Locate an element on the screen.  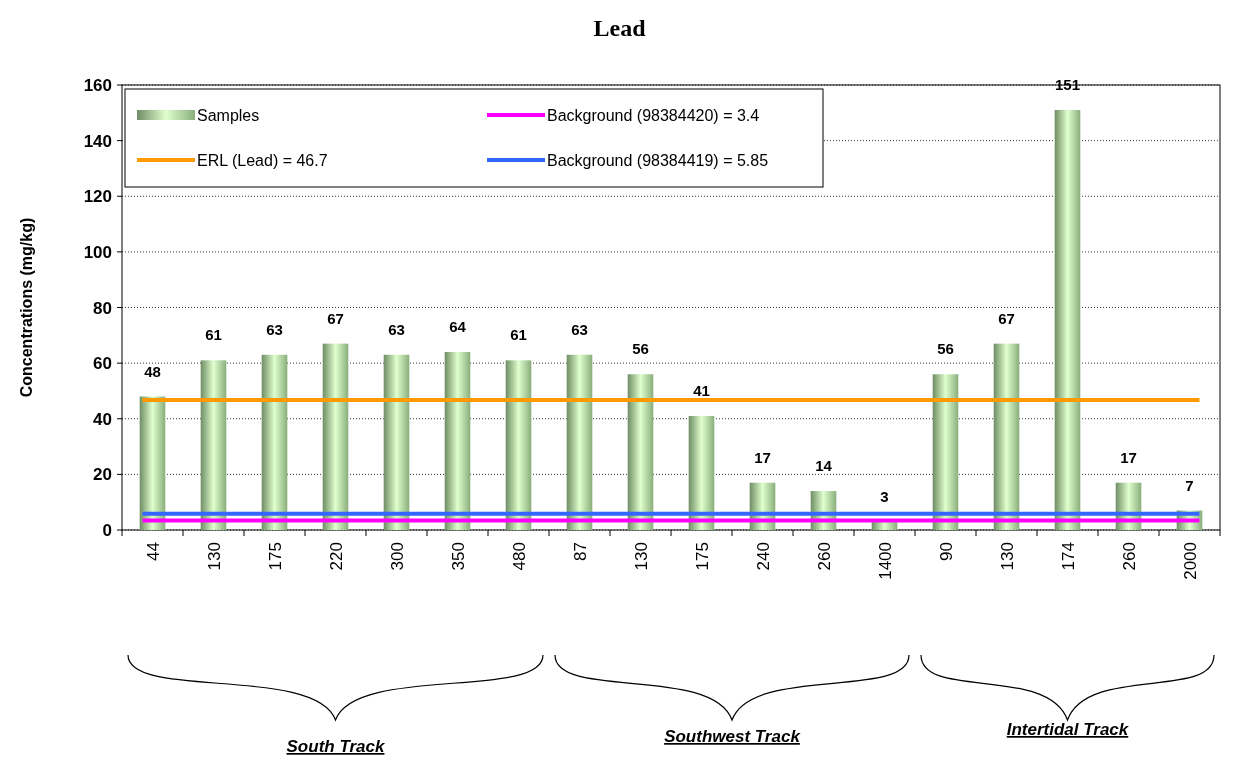
x-tick-label: 44 is located at coordinates (153, 551).